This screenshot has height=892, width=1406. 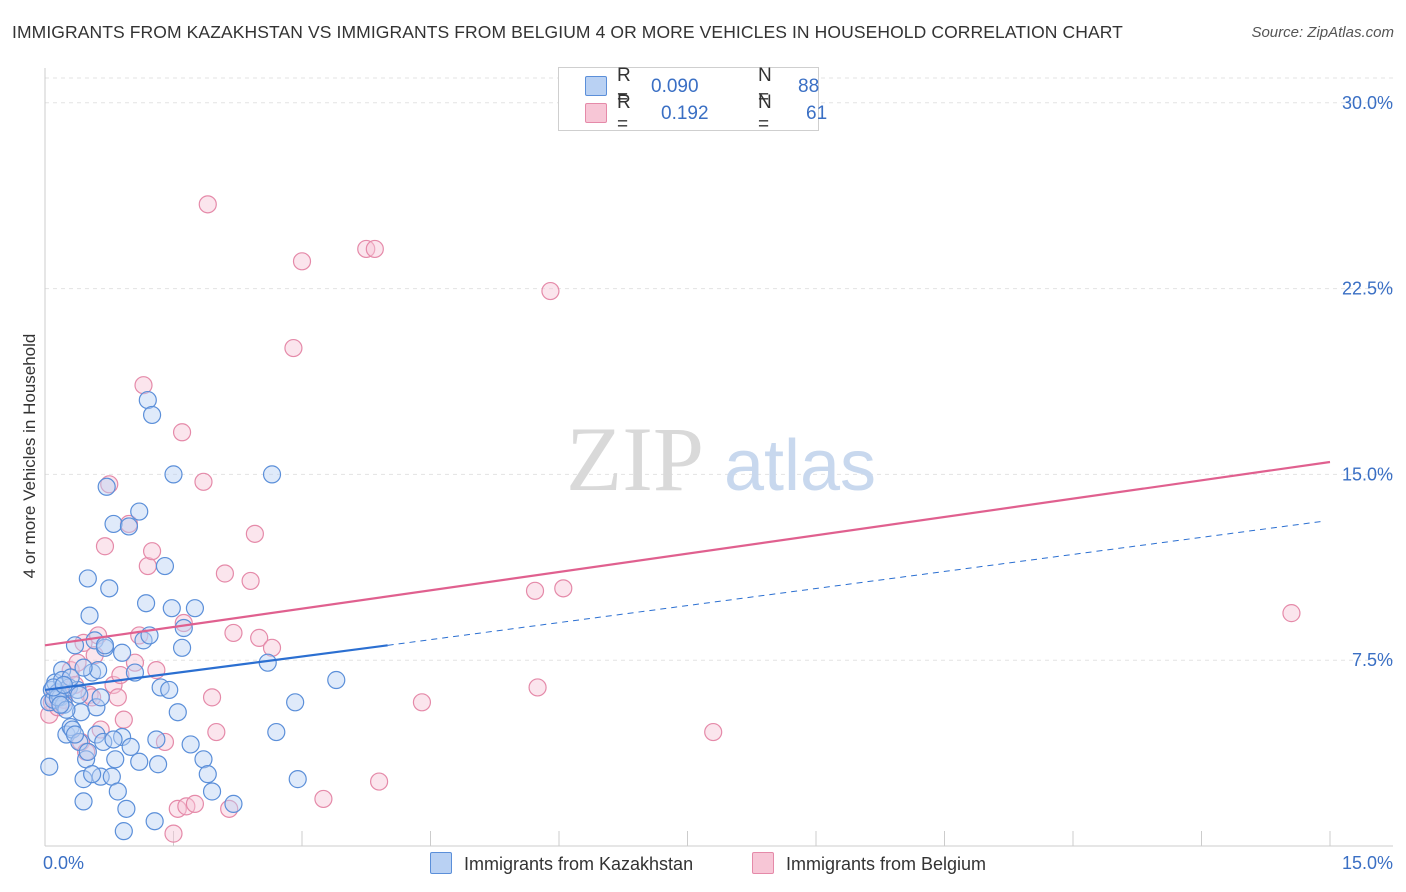 I want to click on x-tick-label: 15.0%, so click(x=1367, y=863).